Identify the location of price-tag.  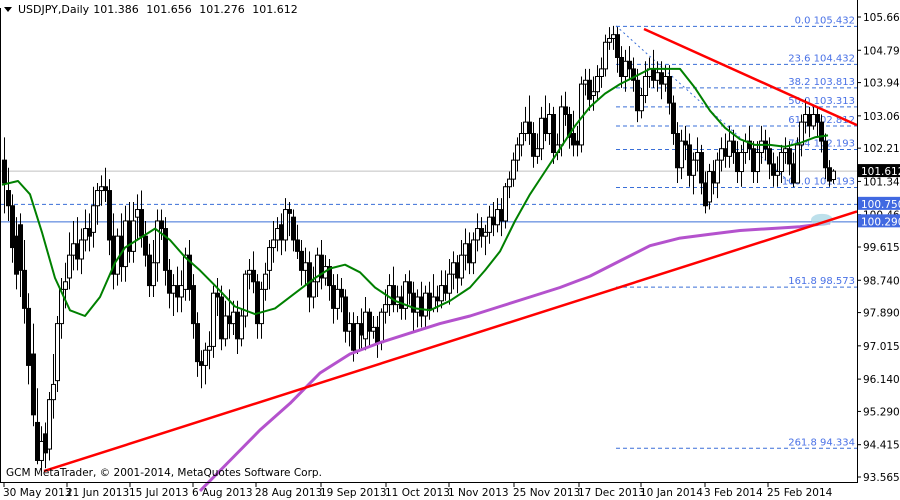
(879, 221).